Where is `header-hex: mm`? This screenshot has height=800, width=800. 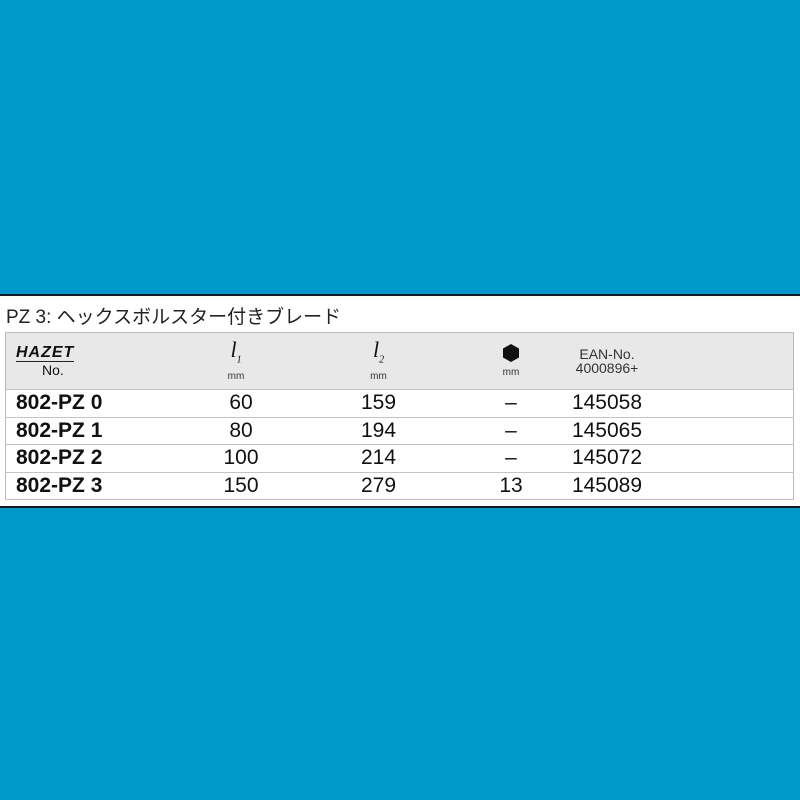 header-hex: mm is located at coordinates (511, 361).